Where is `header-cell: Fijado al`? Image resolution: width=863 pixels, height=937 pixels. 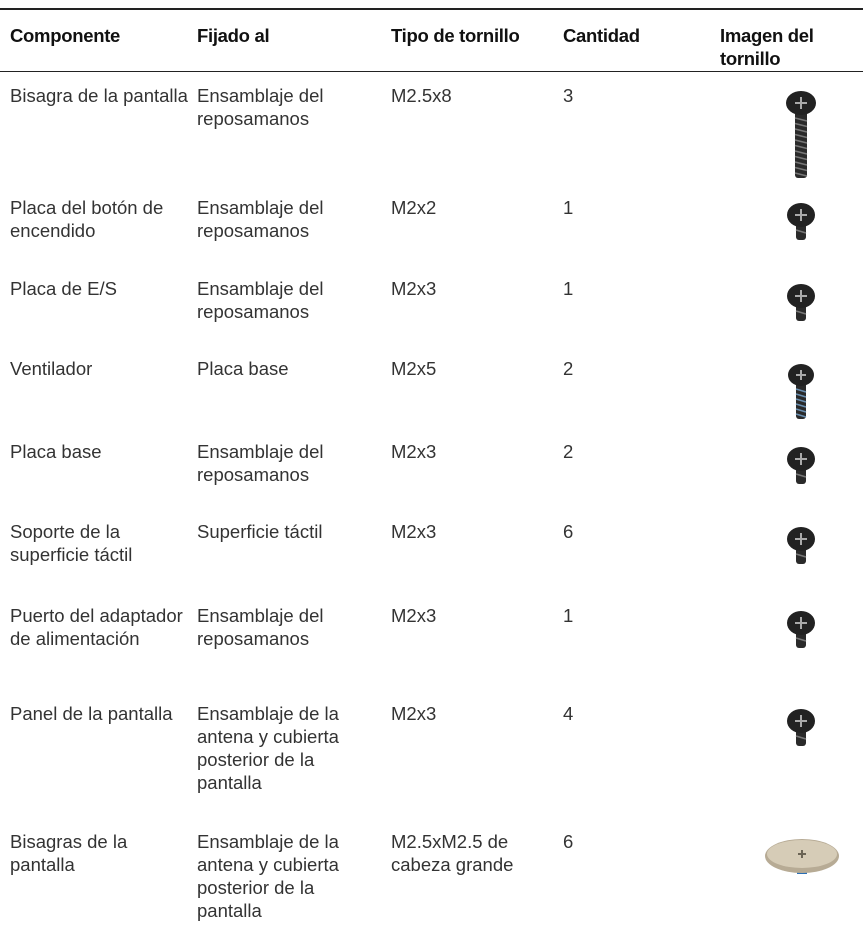 header-cell: Fijado al is located at coordinates (233, 35).